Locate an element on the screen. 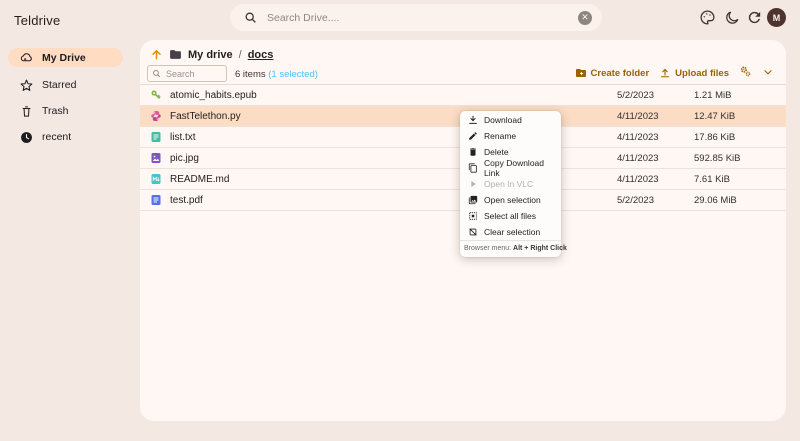  pdf-file-icon is located at coordinates (156, 200).